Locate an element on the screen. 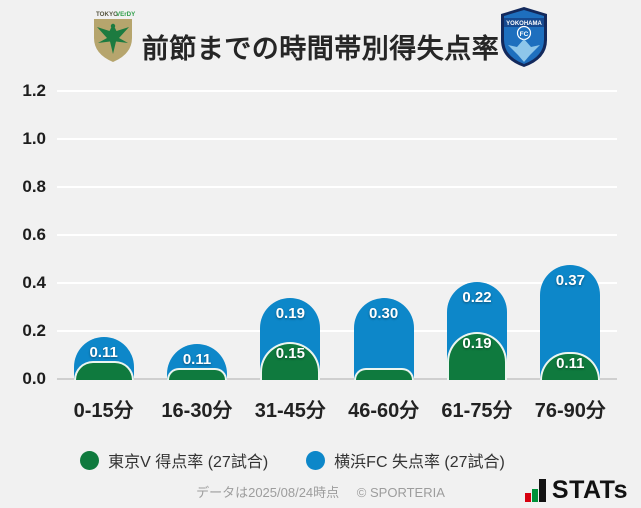 This screenshot has width=641, height=508. bar-value-label-conceded: 0.22 is located at coordinates (477, 297).